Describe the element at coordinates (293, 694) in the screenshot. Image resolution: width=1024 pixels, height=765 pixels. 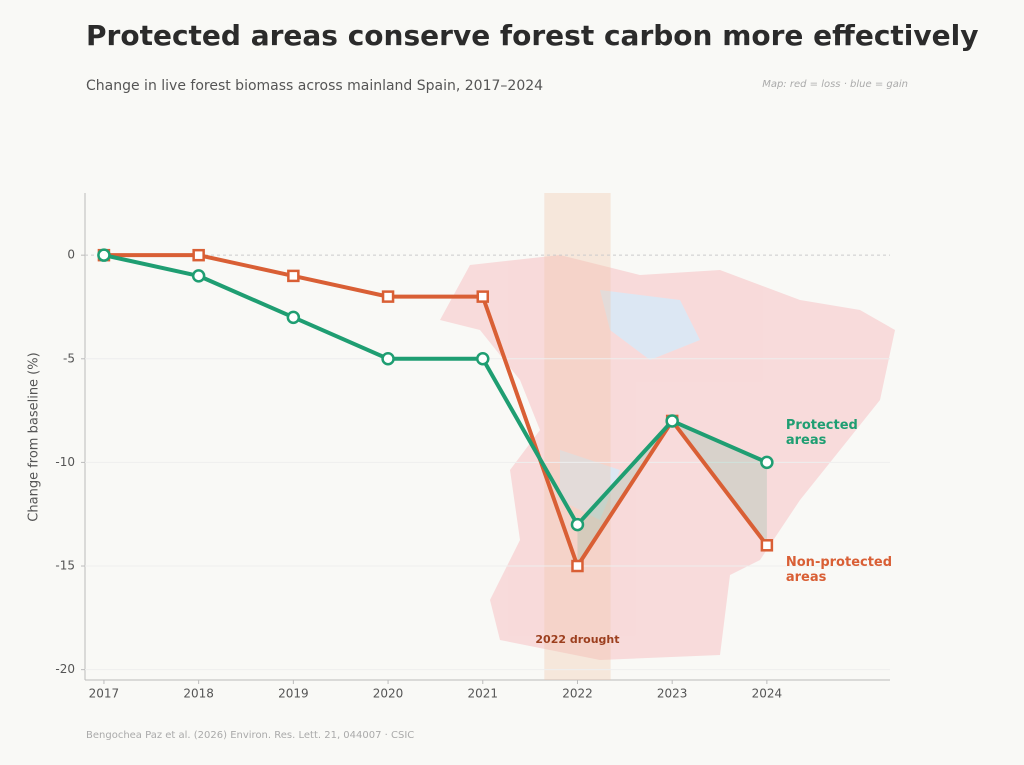
I see `x-tick-label: 2019` at that location.